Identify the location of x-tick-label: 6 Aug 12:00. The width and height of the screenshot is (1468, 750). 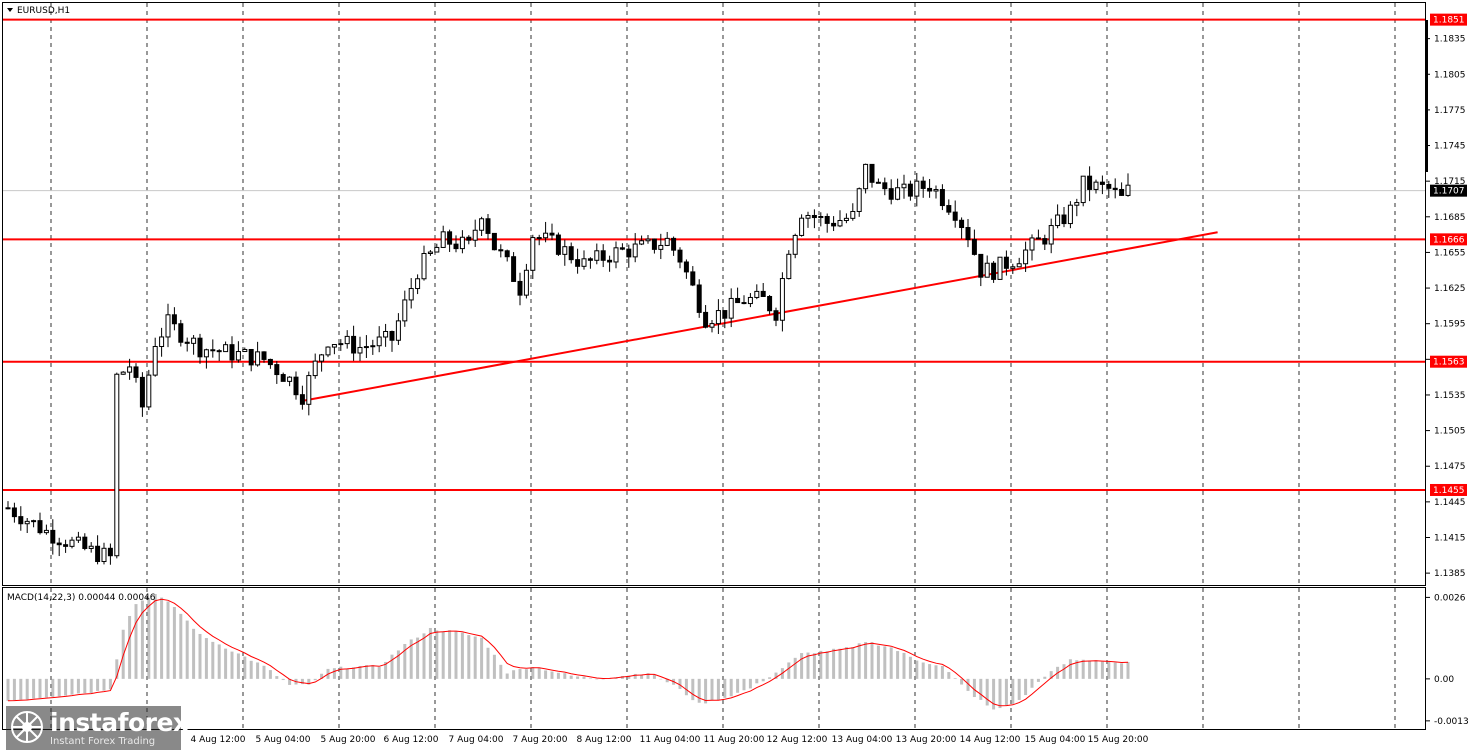
(411, 740).